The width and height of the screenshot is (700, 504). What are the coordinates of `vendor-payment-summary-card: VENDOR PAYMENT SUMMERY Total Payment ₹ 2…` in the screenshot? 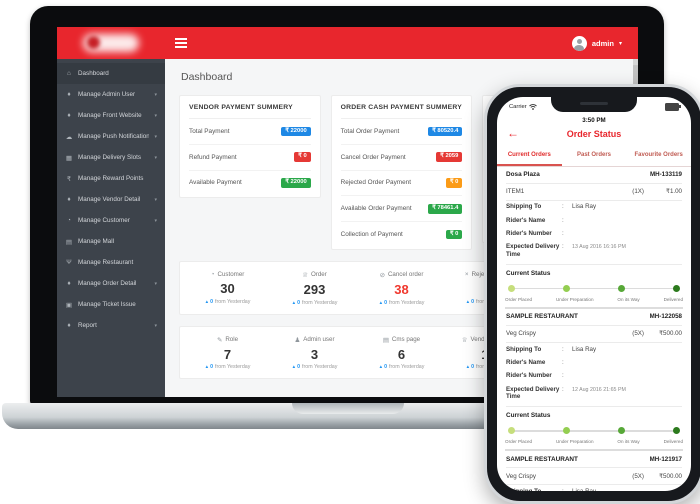 It's located at (250, 147).